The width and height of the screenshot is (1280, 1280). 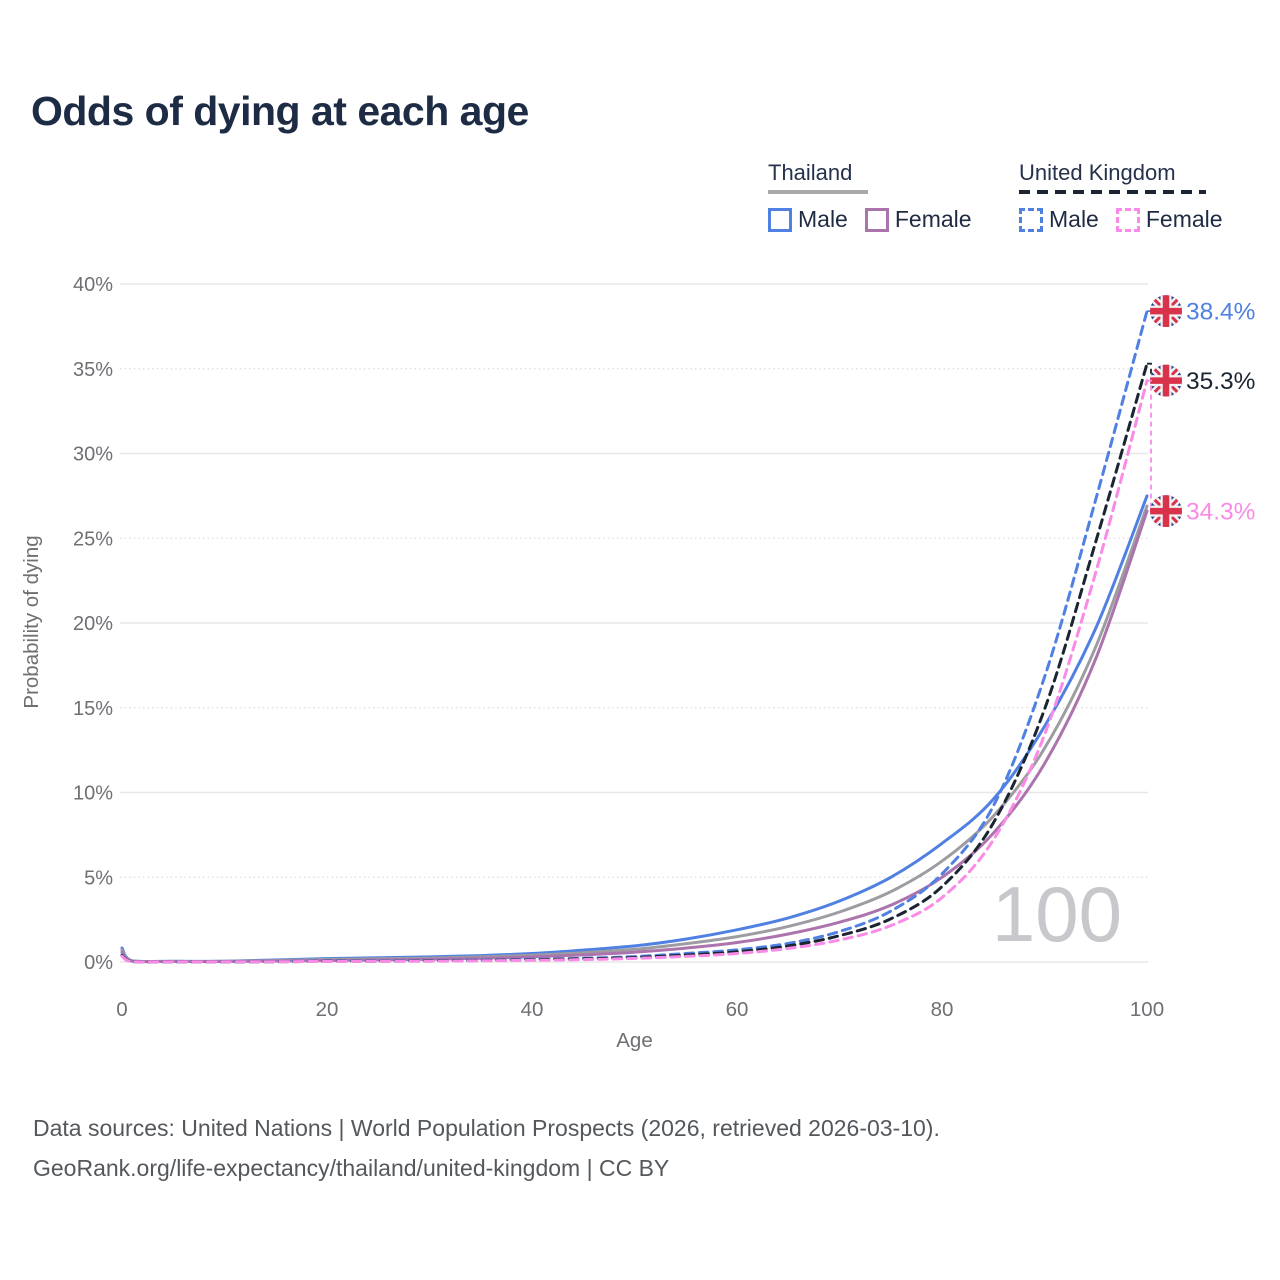 I want to click on legend-underline-thailand-solid, so click(x=818, y=192).